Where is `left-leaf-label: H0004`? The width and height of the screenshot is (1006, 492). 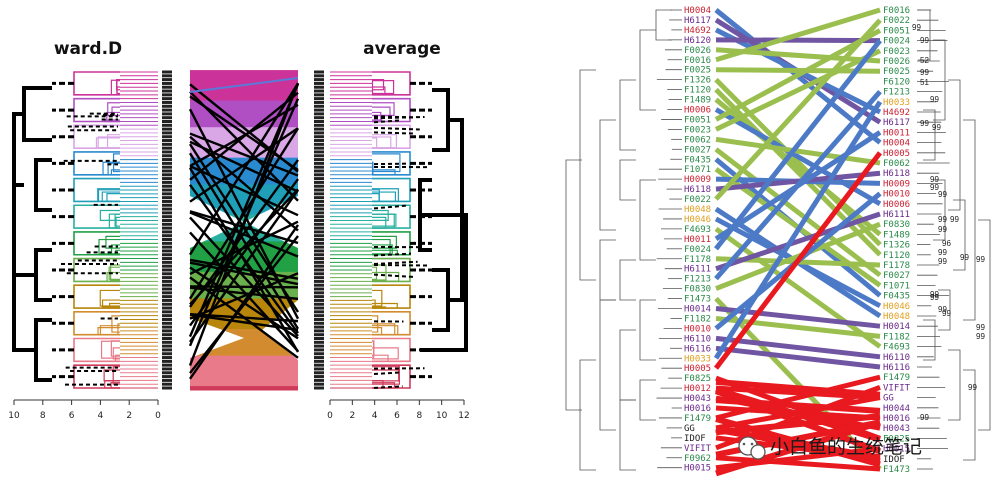 left-leaf-label: H0004 is located at coordinates (697, 11).